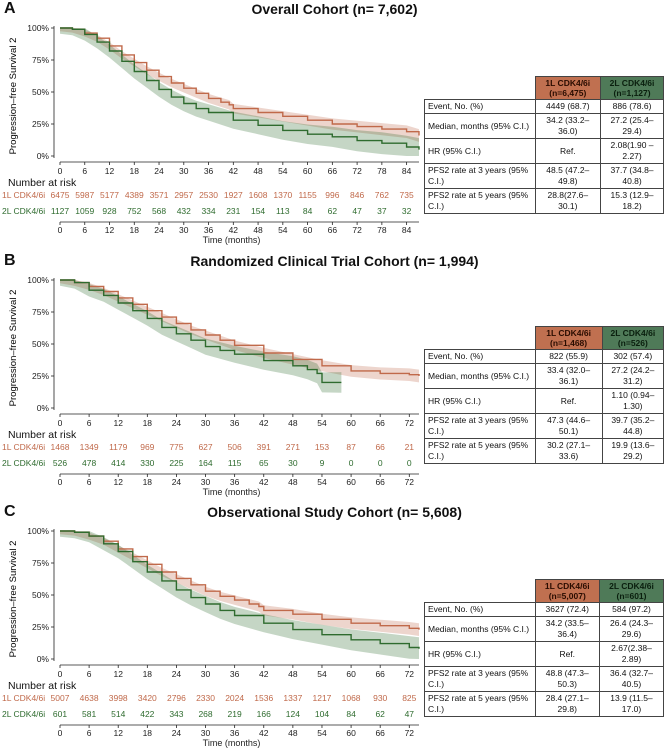 This screenshot has height=753, width=669. Describe the element at coordinates (380, 482) in the screenshot. I see `risk-x-tick-label: 66` at that location.